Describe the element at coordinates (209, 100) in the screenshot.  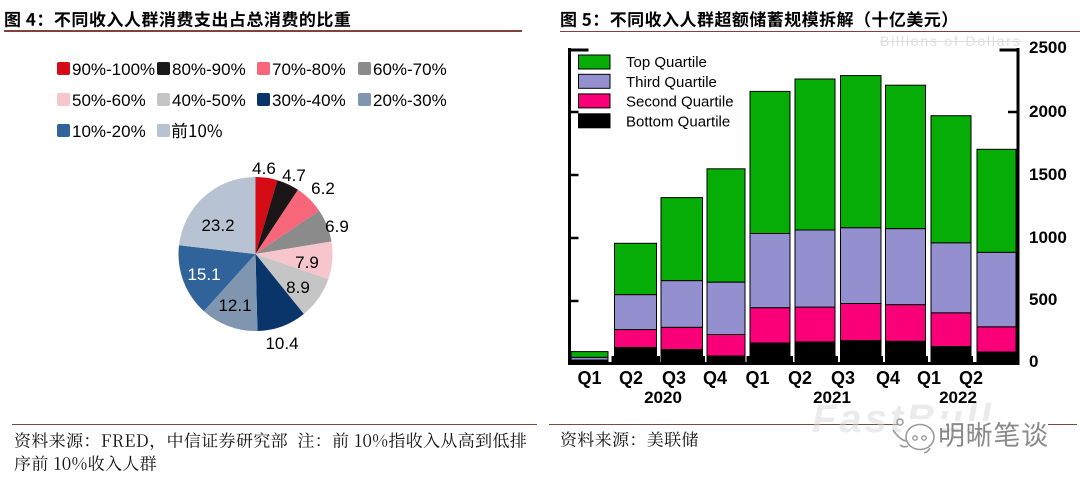
I see `svg-text: 40%-50%` at that location.